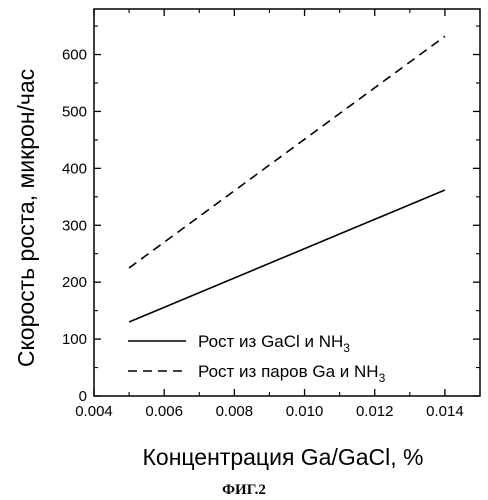 The width and height of the screenshot is (488, 500). What do you see at coordinates (74, 55) in the screenshot?
I see `y-tick-label-6: 600` at bounding box center [74, 55].